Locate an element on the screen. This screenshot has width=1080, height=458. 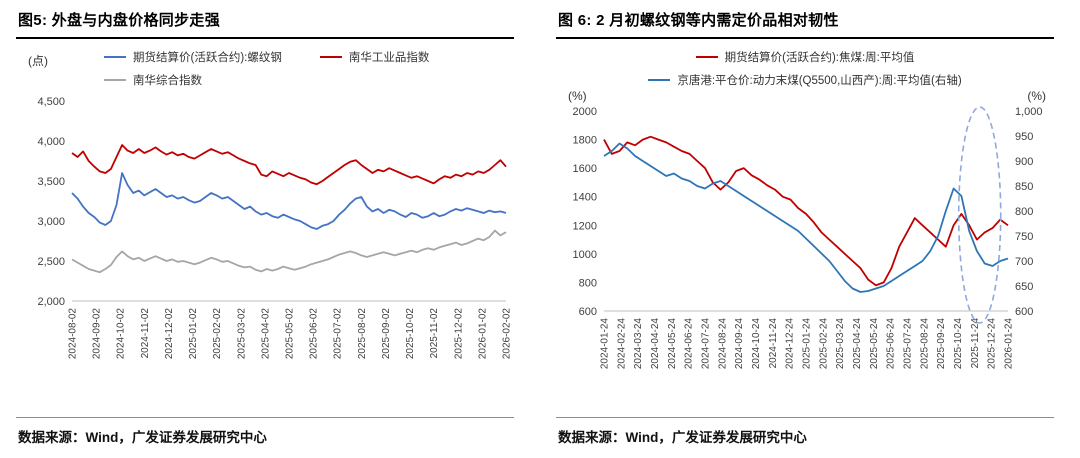
svg-text: 2025-03-02 is located at coordinates (241, 334).